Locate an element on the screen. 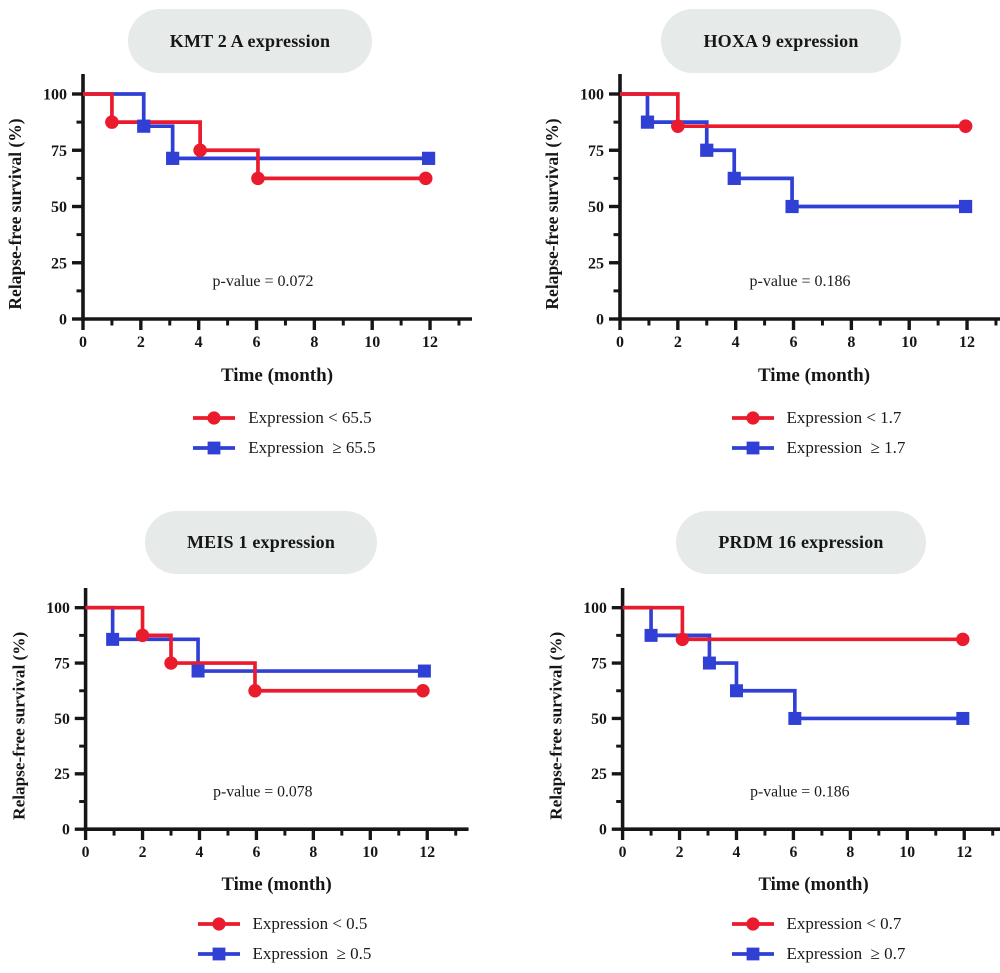 The width and height of the screenshot is (1000, 973). legend-item: Expression < 0.7 is located at coordinates (818, 924).